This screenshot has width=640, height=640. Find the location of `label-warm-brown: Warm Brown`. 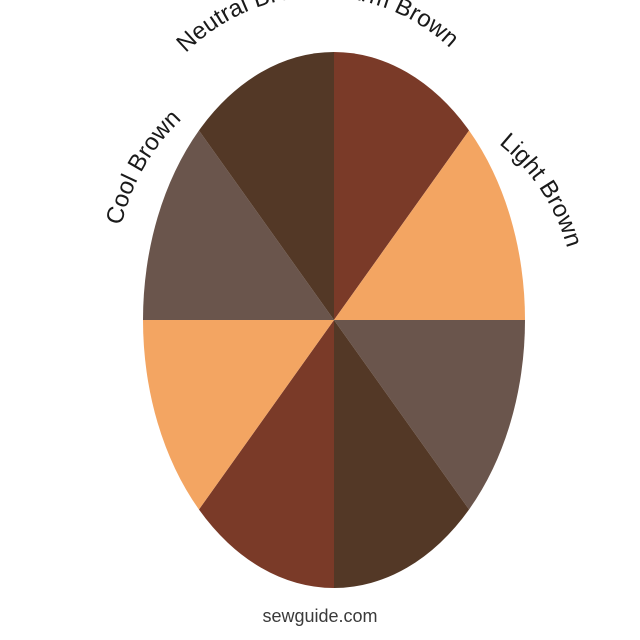

label-warm-brown: Warm Brown is located at coordinates (394, 26).